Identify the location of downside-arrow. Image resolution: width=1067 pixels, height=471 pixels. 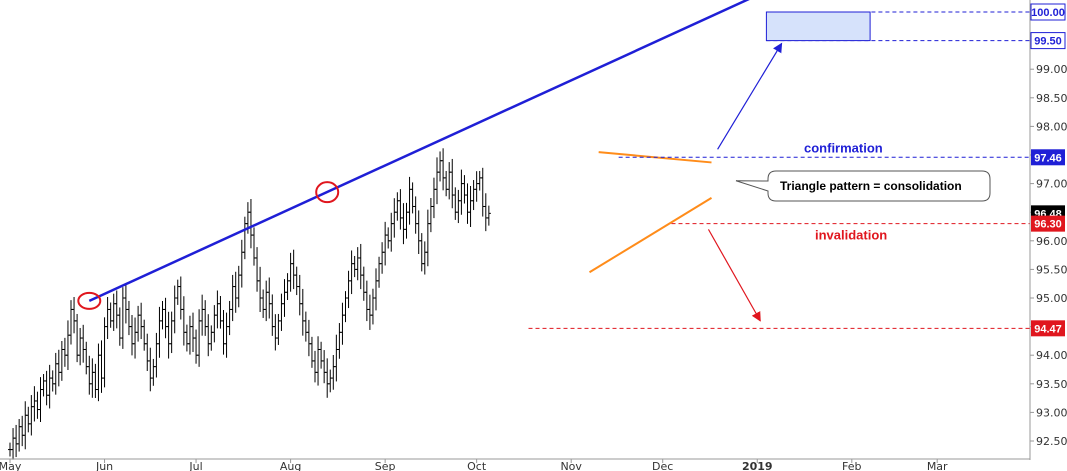
(734, 275).